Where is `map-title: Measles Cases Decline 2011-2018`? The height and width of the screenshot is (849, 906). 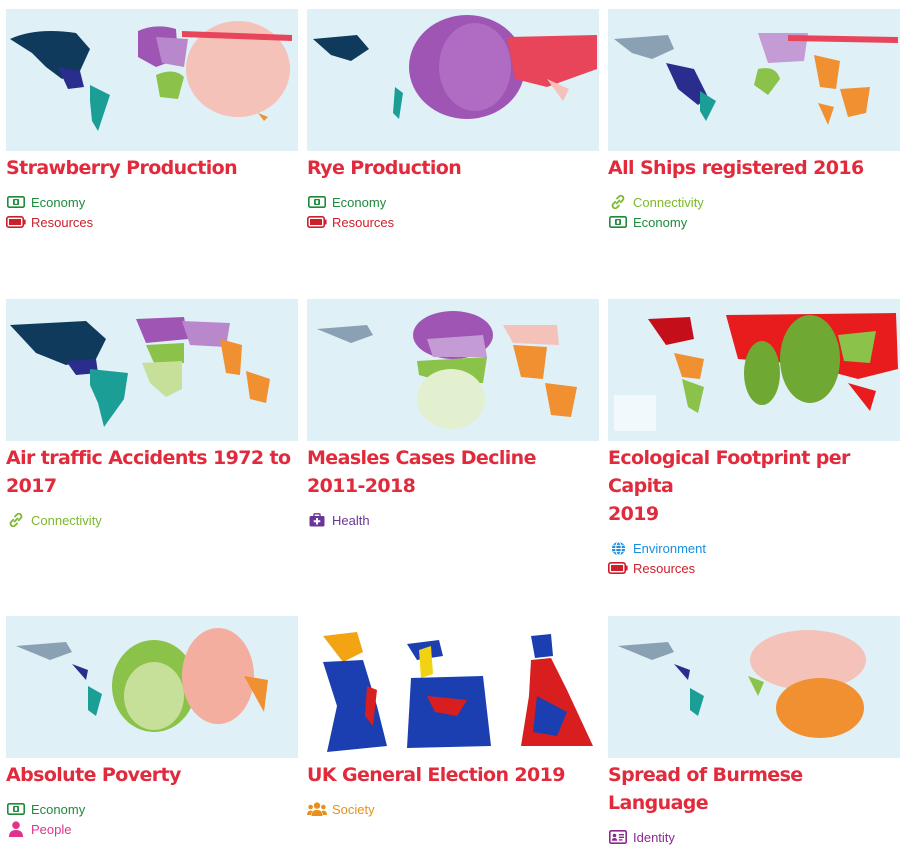 map-title: Measles Cases Decline 2011-2018 is located at coordinates (453, 472).